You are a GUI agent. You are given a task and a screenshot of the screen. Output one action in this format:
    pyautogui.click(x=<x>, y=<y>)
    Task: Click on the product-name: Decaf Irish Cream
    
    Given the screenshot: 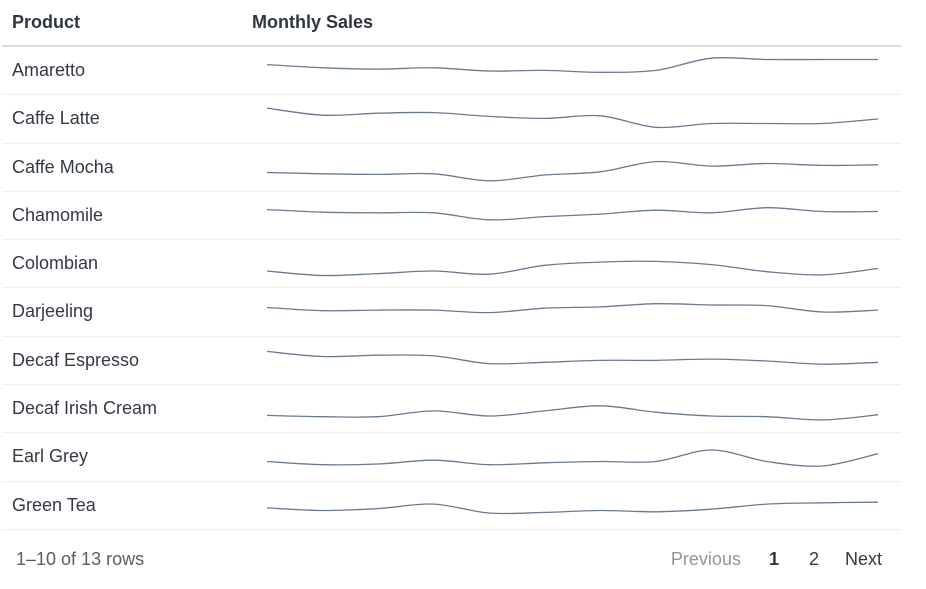 What is the action you would take?
    pyautogui.click(x=85, y=408)
    